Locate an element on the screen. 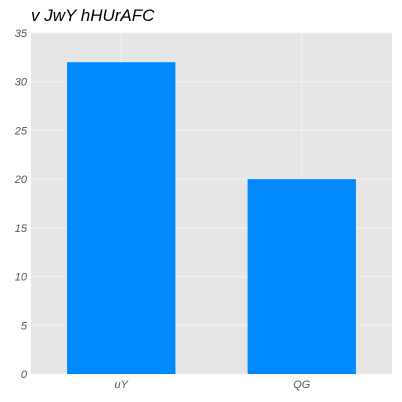  x-tick-label: QG is located at coordinates (302, 385).